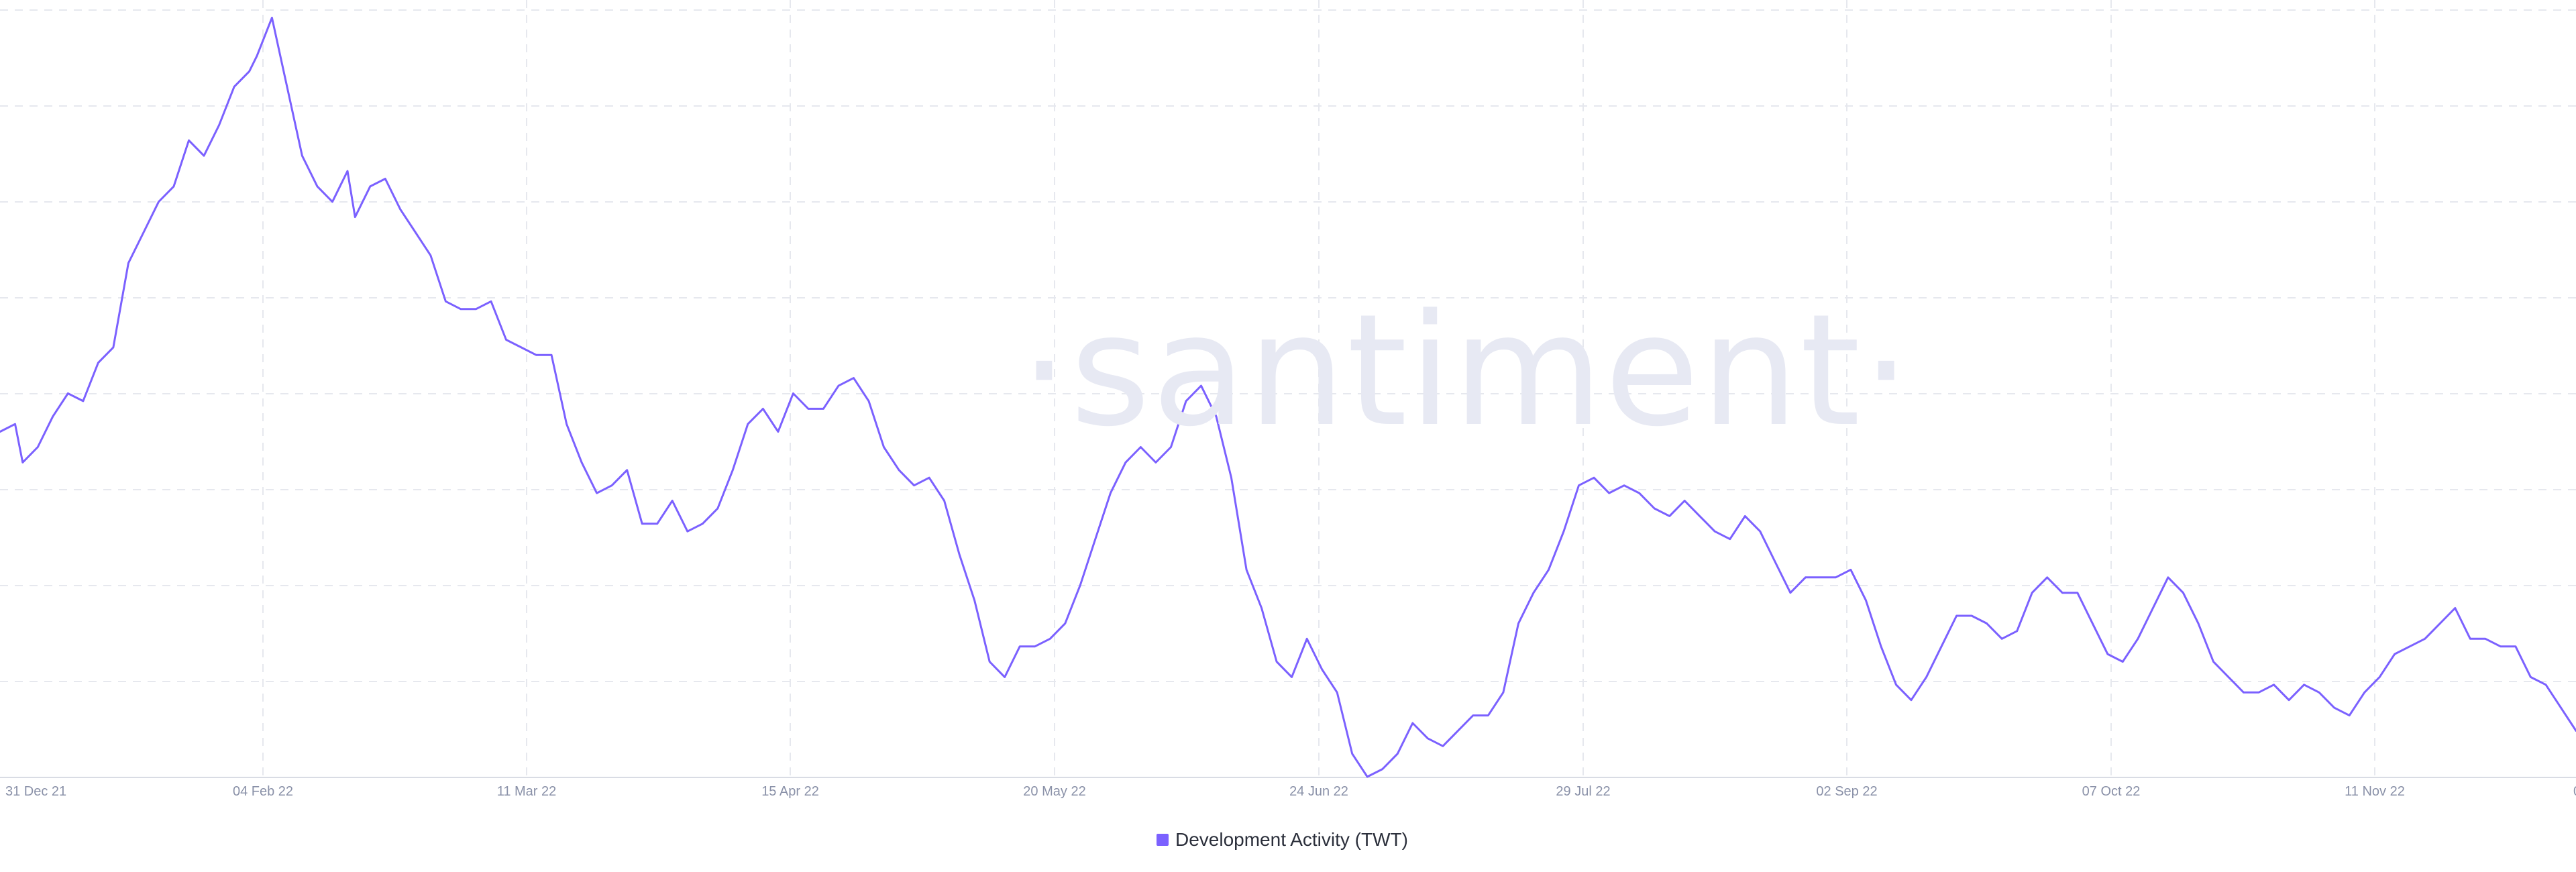 This screenshot has width=2576, height=872. Describe the element at coordinates (790, 791) in the screenshot. I see `x-tick-label: 15 Apr 22` at that location.